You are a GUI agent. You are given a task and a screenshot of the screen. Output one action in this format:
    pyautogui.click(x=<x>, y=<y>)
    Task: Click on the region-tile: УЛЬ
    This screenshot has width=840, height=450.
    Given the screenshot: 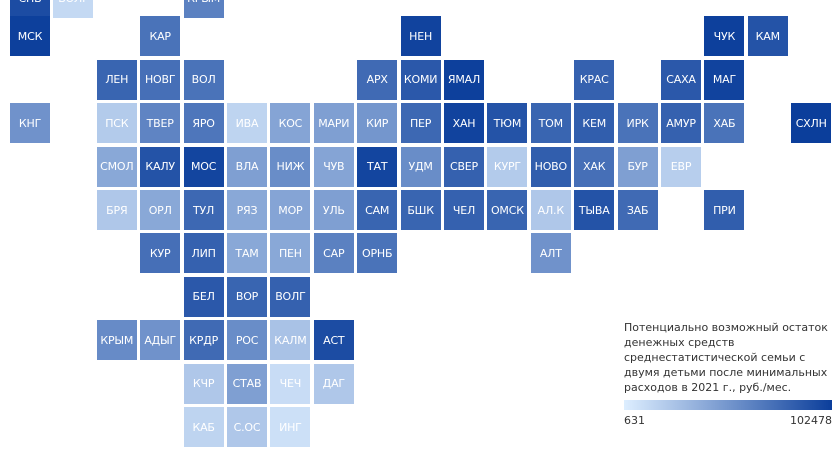 What is the action you would take?
    pyautogui.click(x=333, y=210)
    